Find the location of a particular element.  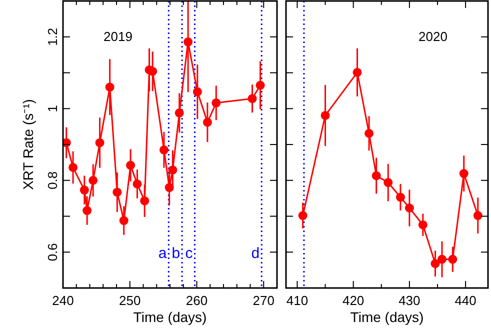

ref-line-label: a is located at coordinates (163, 253).